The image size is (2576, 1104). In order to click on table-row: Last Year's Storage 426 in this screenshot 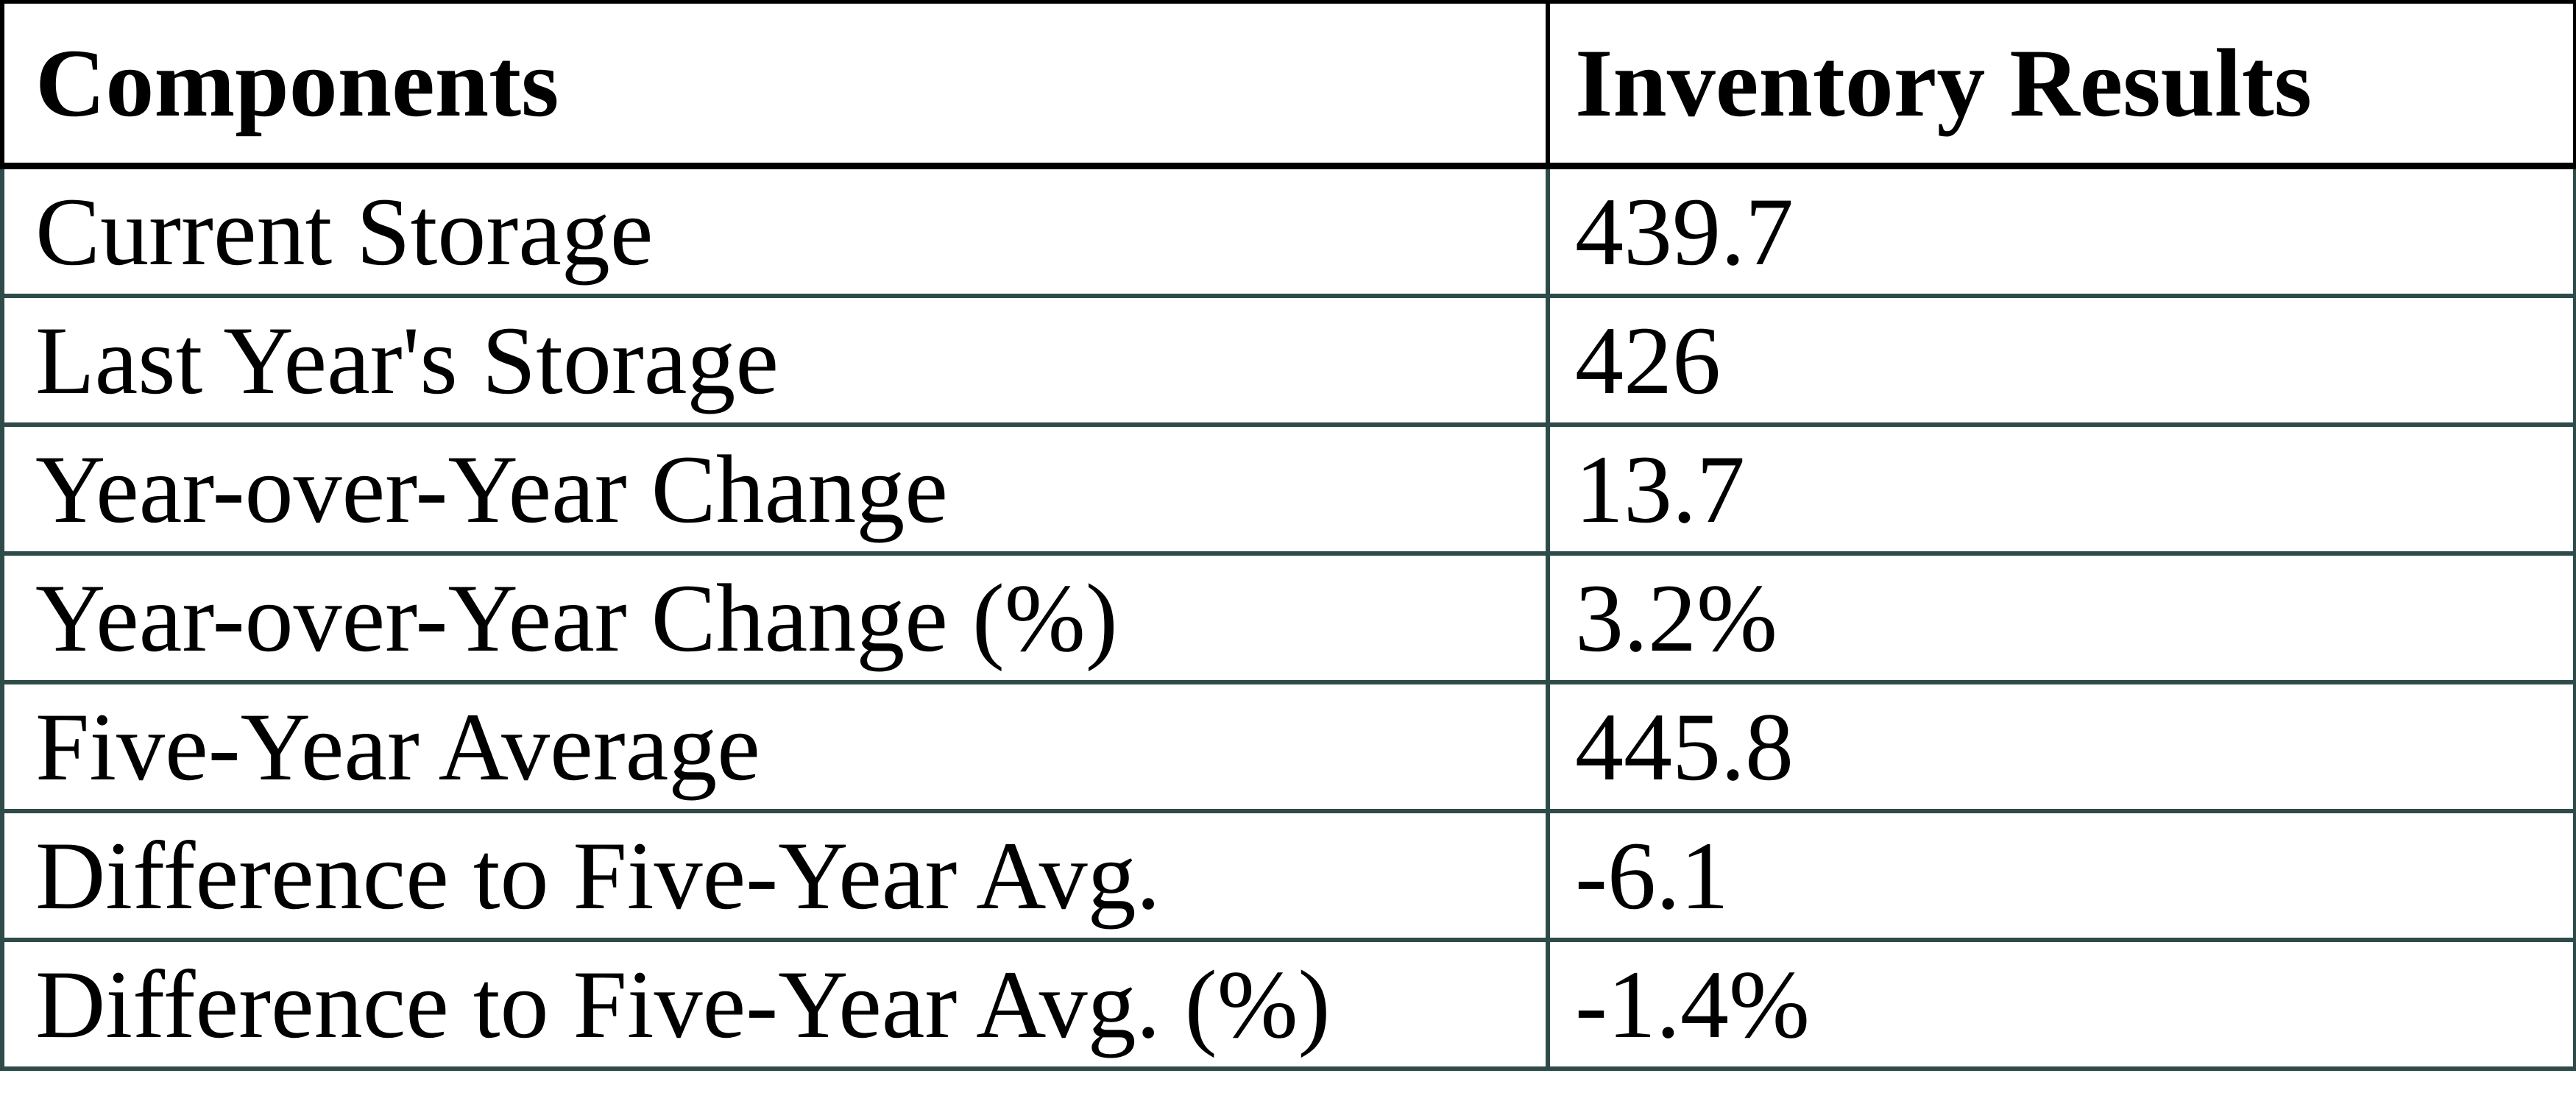, I will do `click(1288, 360)`.